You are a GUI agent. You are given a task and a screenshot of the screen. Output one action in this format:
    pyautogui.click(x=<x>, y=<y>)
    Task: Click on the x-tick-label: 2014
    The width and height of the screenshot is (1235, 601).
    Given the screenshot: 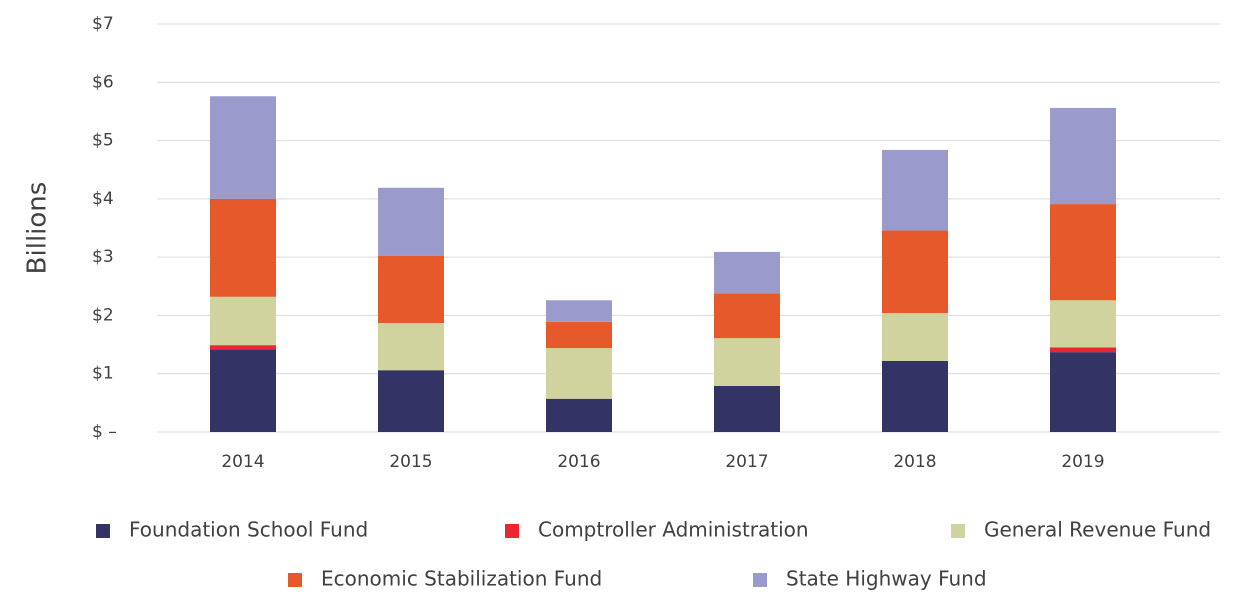 What is the action you would take?
    pyautogui.click(x=242, y=462)
    